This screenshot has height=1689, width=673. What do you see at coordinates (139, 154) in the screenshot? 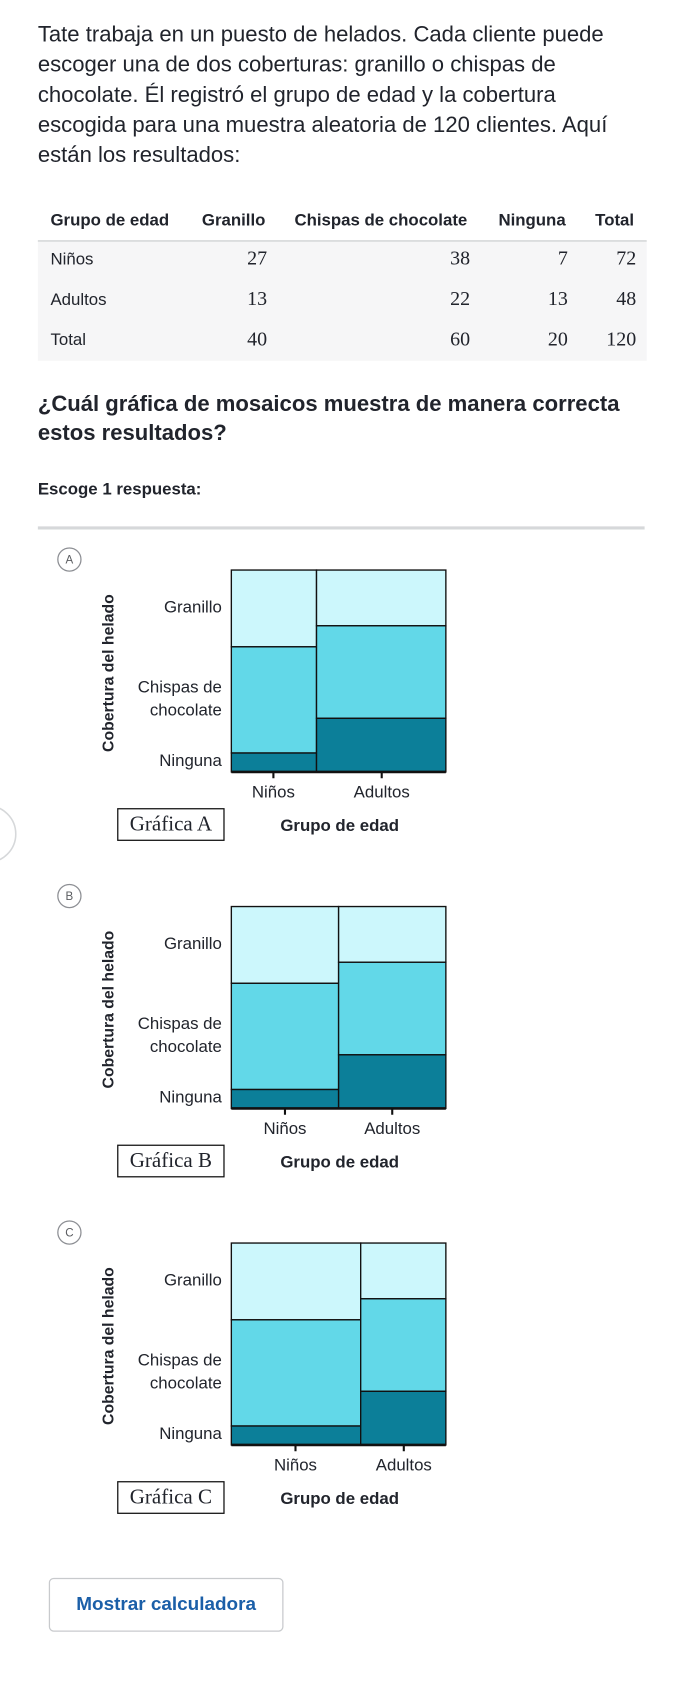
I see `intro-line: están los resultados:` at bounding box center [139, 154].